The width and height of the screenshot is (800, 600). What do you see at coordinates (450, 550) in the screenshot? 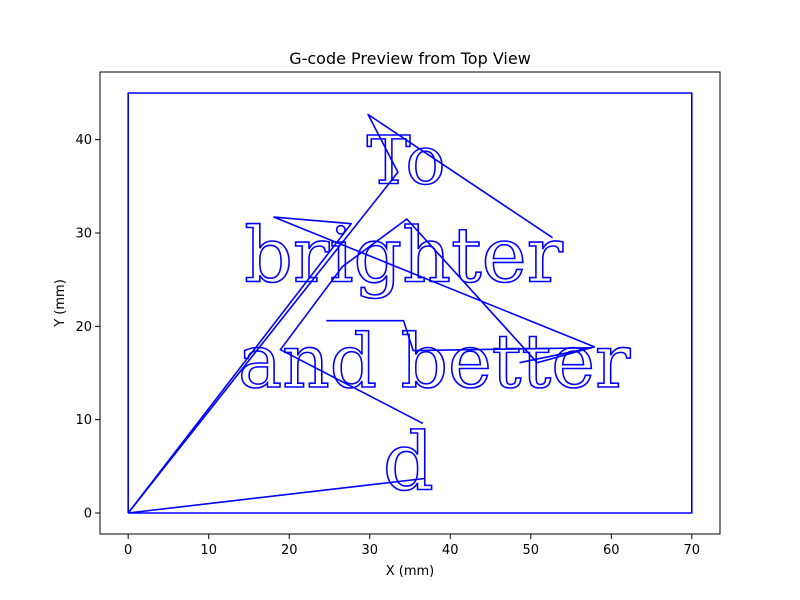
I see `x-tick-label: 40` at bounding box center [450, 550].